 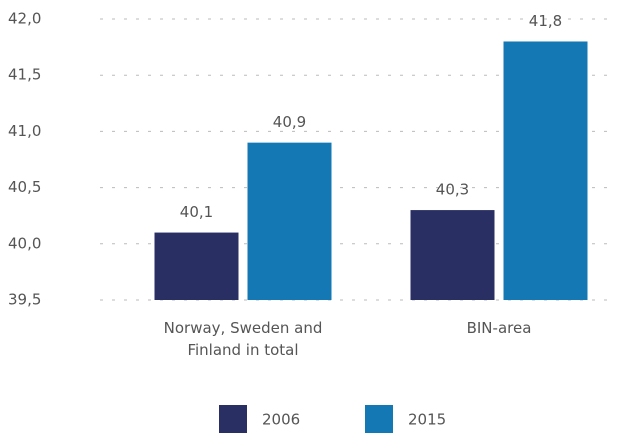 What do you see at coordinates (24, 300) in the screenshot?
I see `y-tick-label: 39,5` at bounding box center [24, 300].